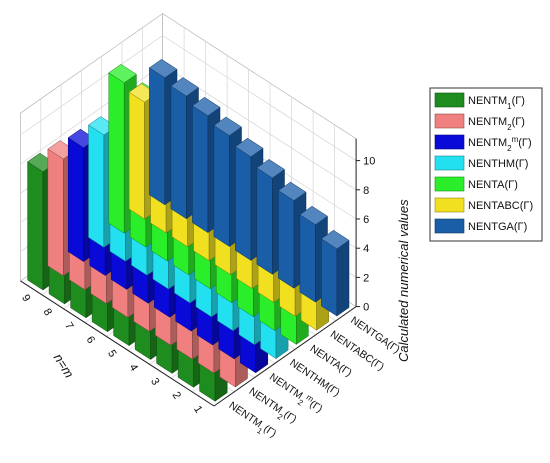  I want to click on x-tick-label: 4, so click(133, 368).